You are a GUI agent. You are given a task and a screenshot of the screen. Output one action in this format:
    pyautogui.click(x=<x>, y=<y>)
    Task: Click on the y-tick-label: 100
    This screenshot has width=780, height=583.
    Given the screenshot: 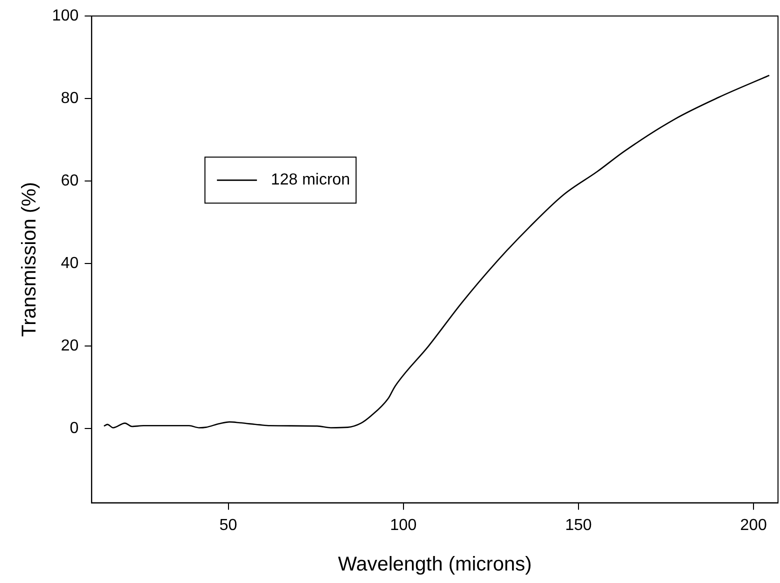 What is the action you would take?
    pyautogui.click(x=65, y=15)
    